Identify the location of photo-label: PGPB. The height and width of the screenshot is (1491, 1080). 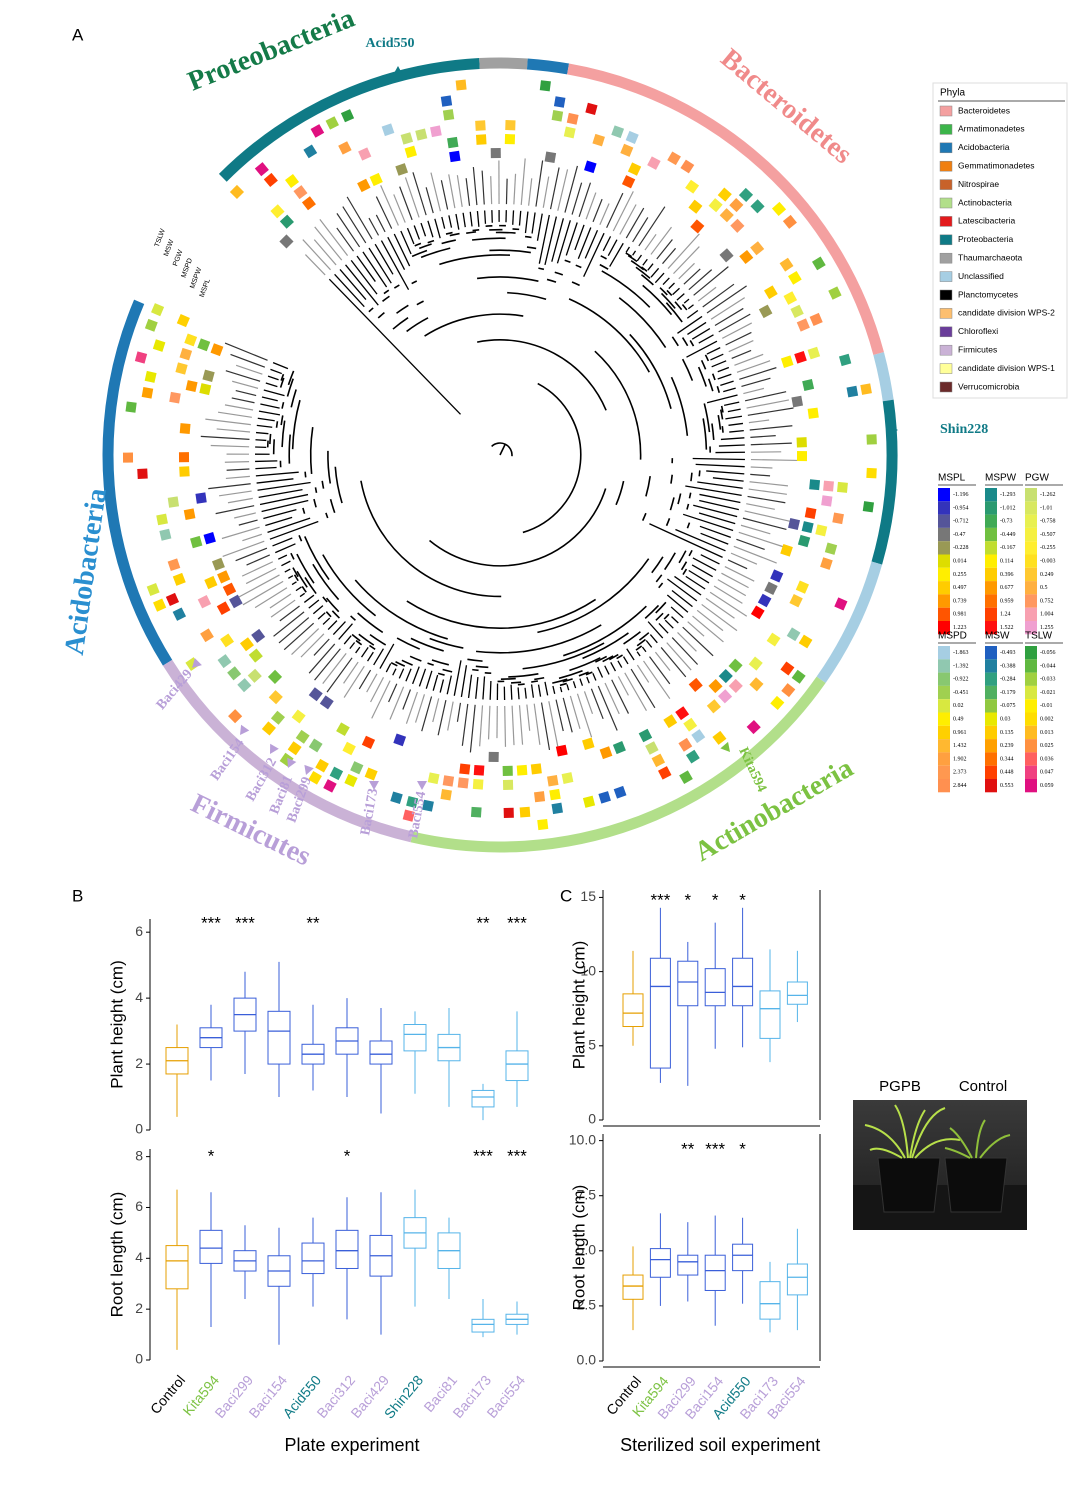
(900, 1086).